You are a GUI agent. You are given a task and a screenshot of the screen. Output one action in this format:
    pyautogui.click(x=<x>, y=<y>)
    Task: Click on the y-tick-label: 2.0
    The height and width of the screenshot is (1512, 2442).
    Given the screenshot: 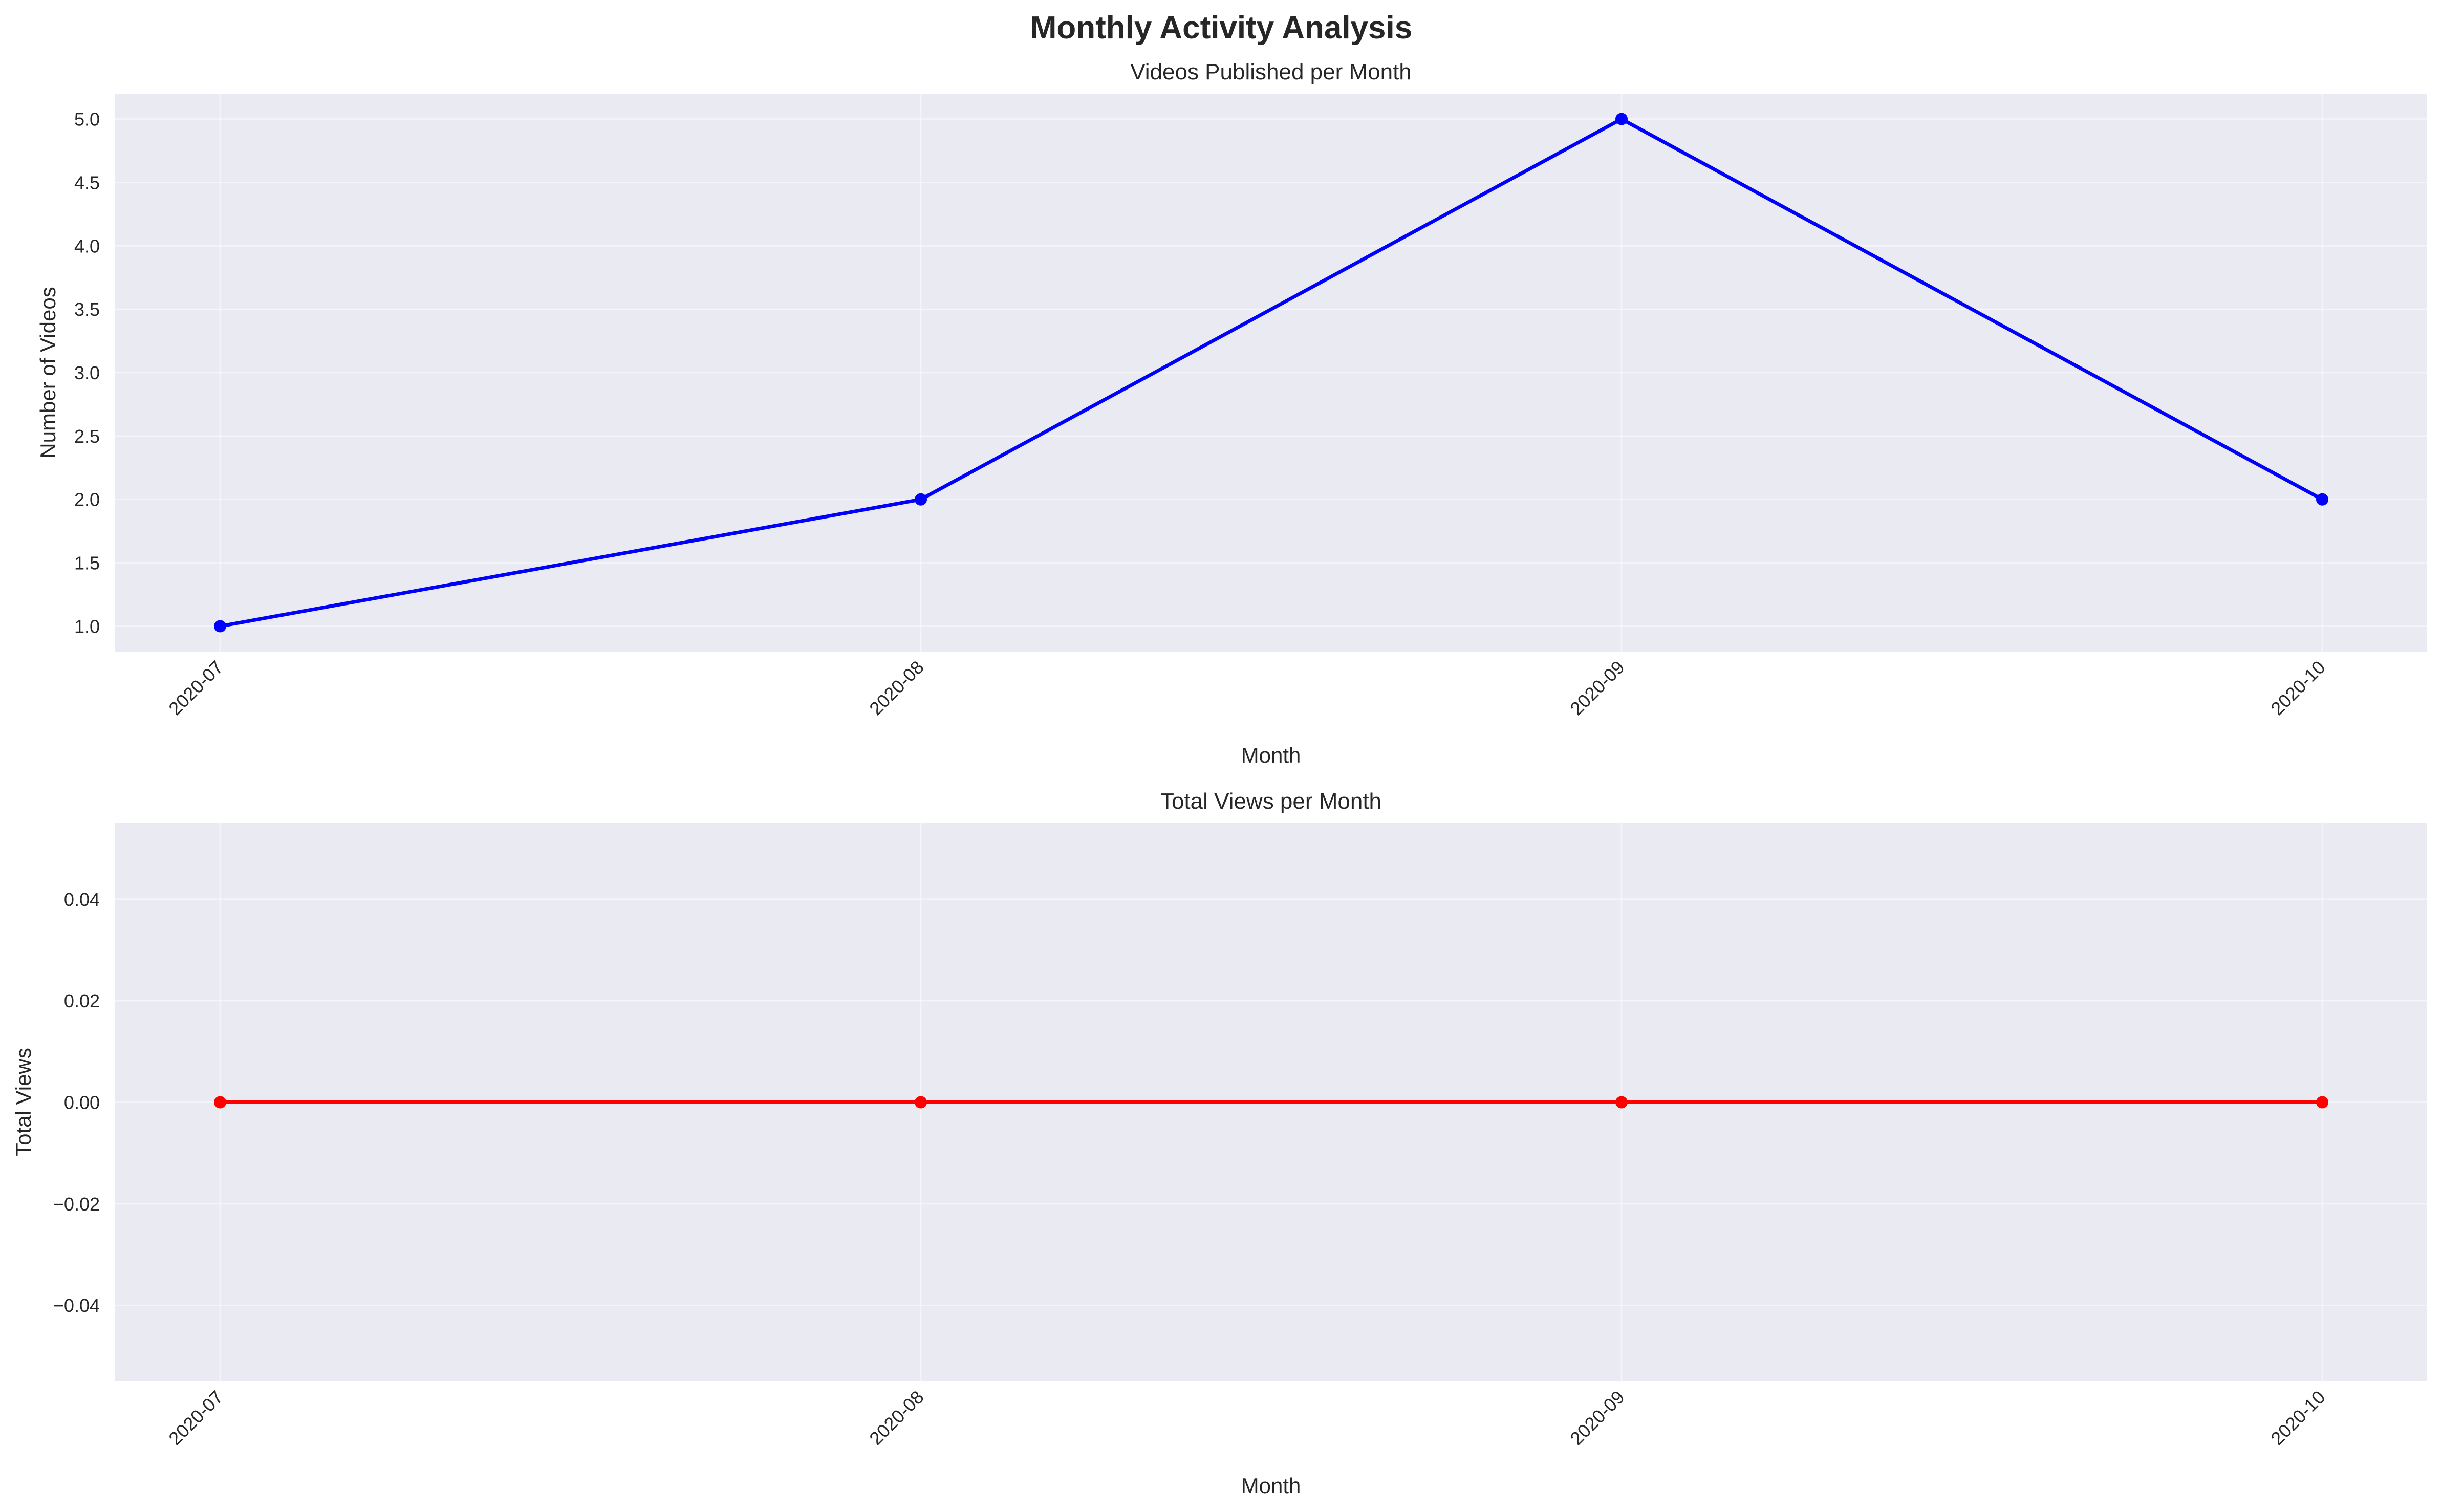 What is the action you would take?
    pyautogui.click(x=87, y=499)
    